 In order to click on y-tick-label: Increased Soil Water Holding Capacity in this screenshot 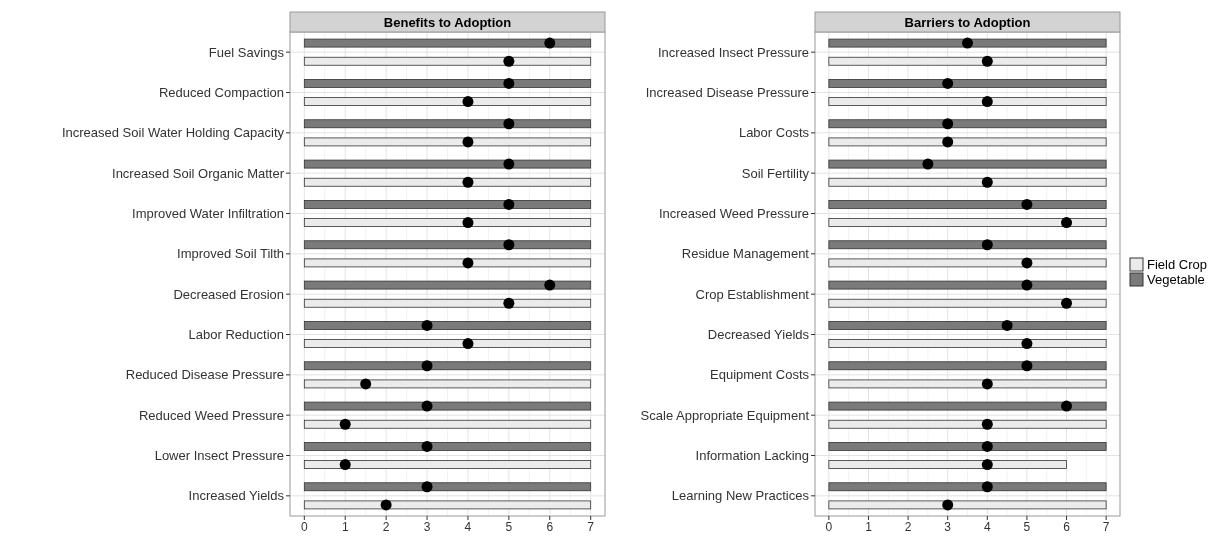, I will do `click(173, 133)`.